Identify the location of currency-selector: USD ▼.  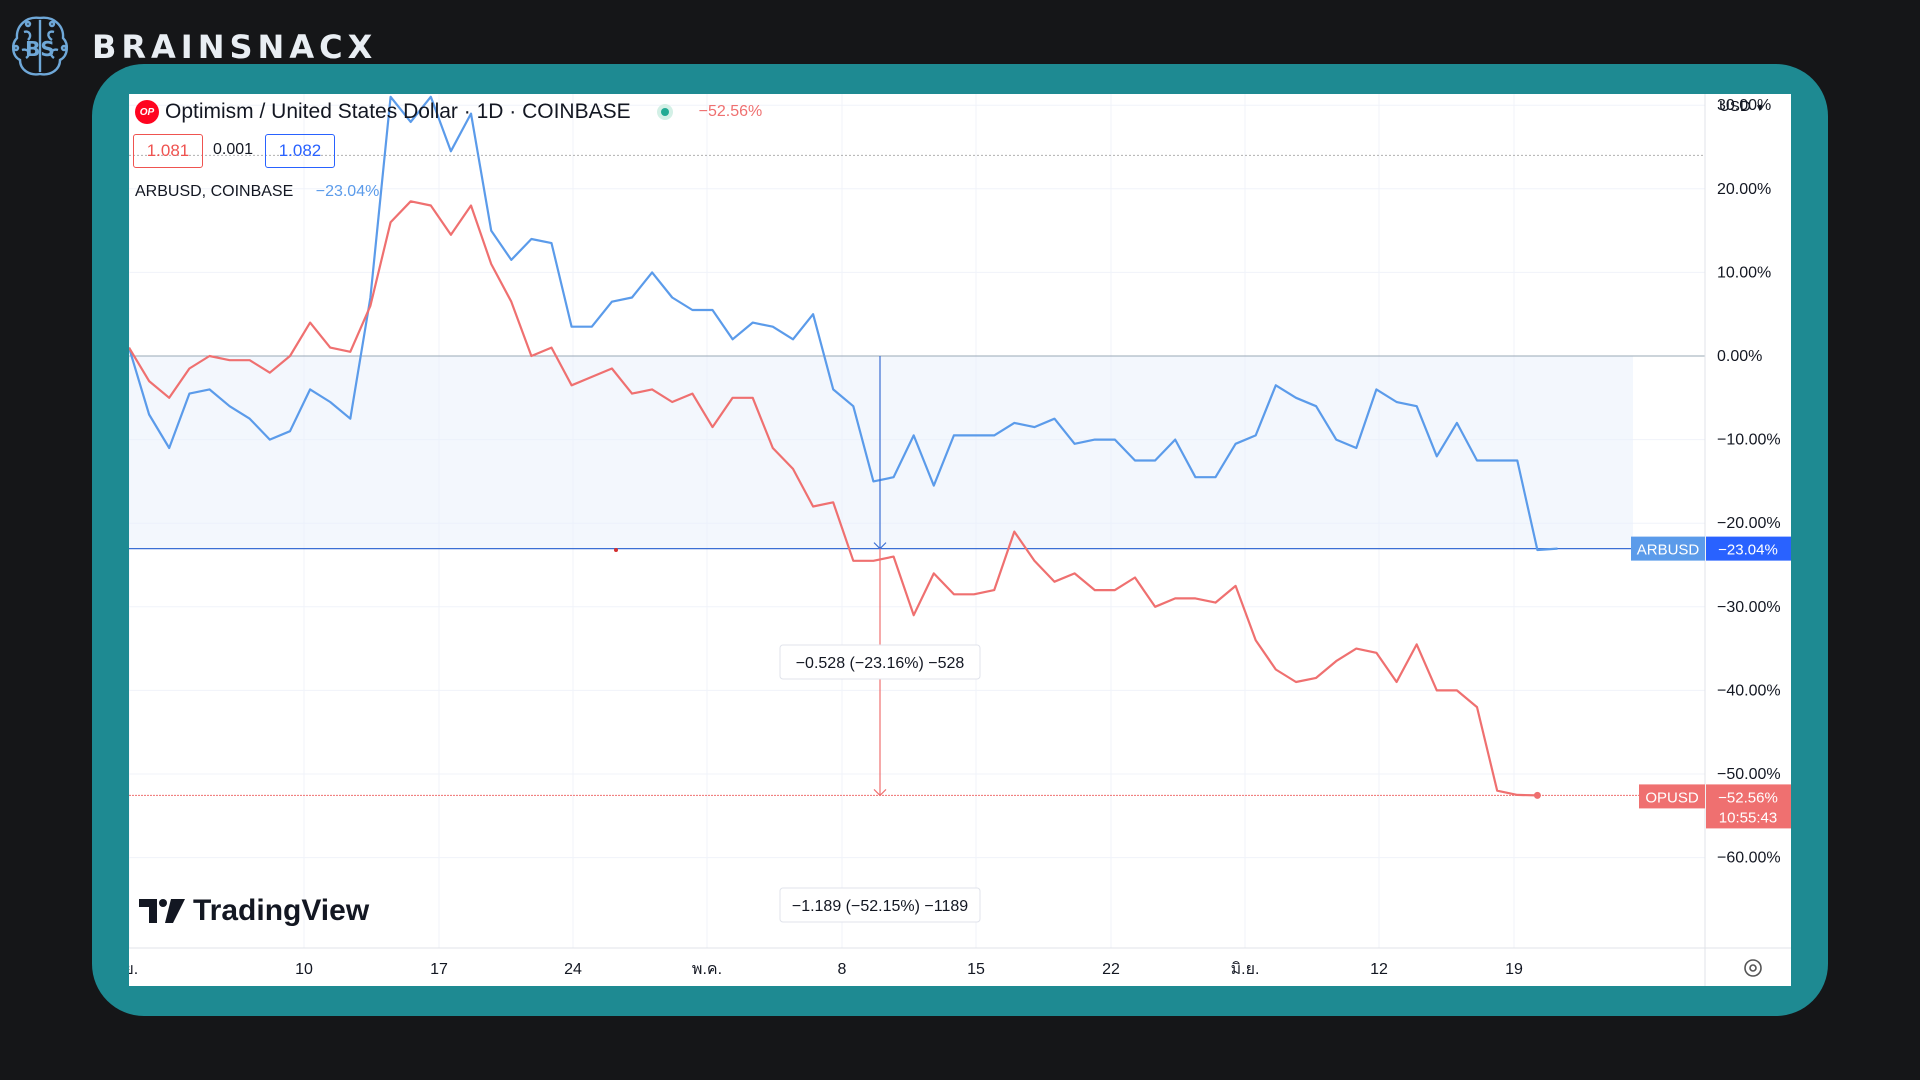
(1742, 106).